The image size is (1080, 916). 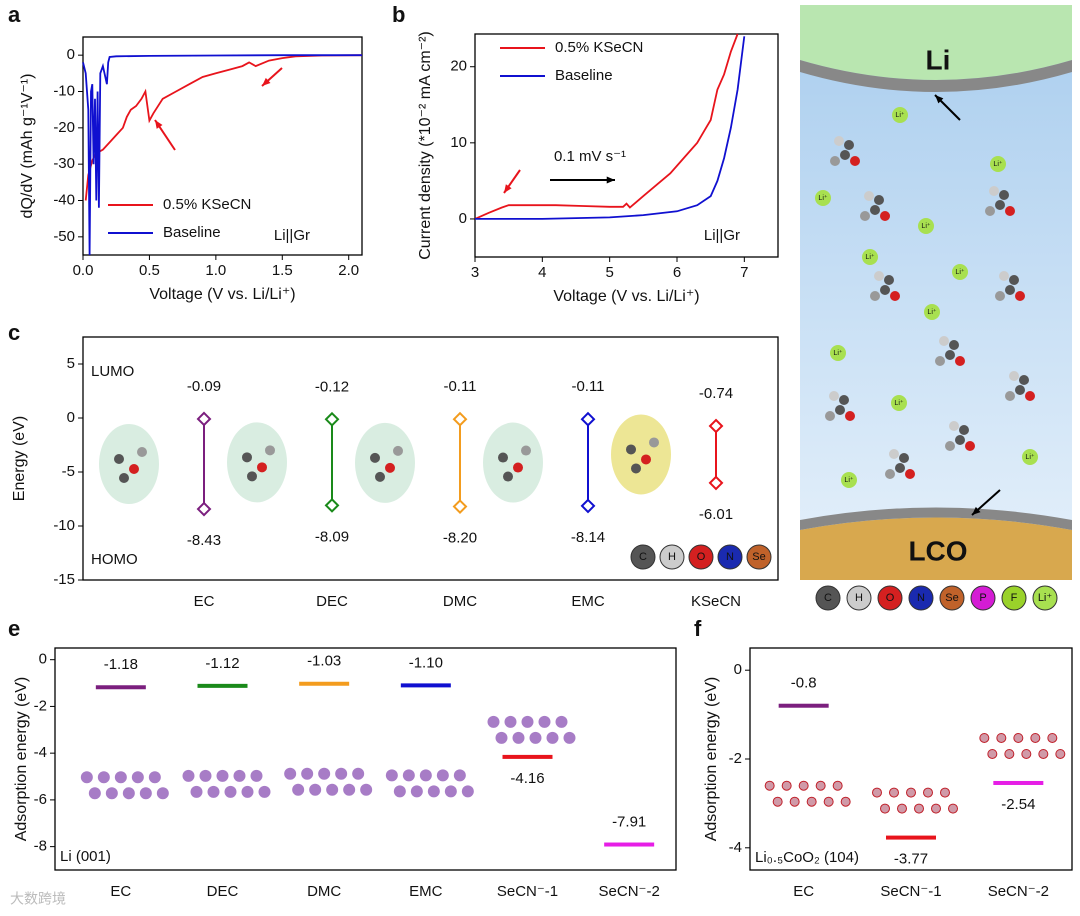 I want to click on element-label: F, so click(x=1014, y=598).